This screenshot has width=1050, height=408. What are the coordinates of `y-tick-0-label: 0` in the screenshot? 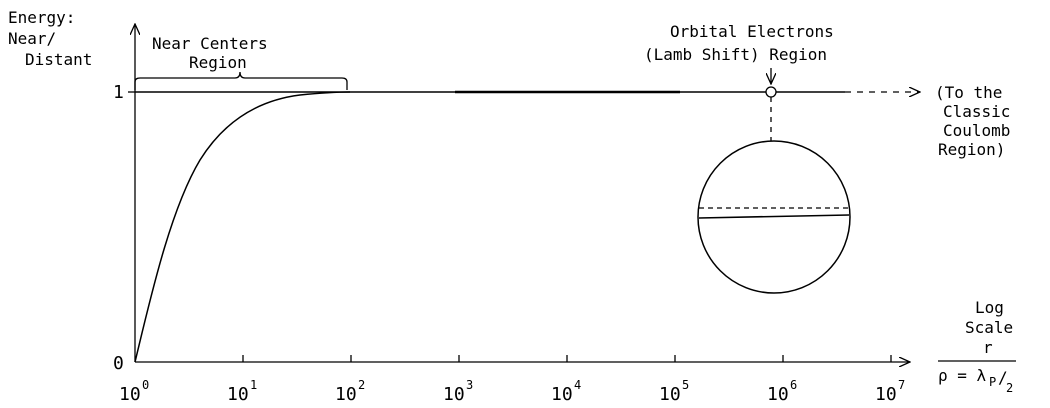 It's located at (118, 363).